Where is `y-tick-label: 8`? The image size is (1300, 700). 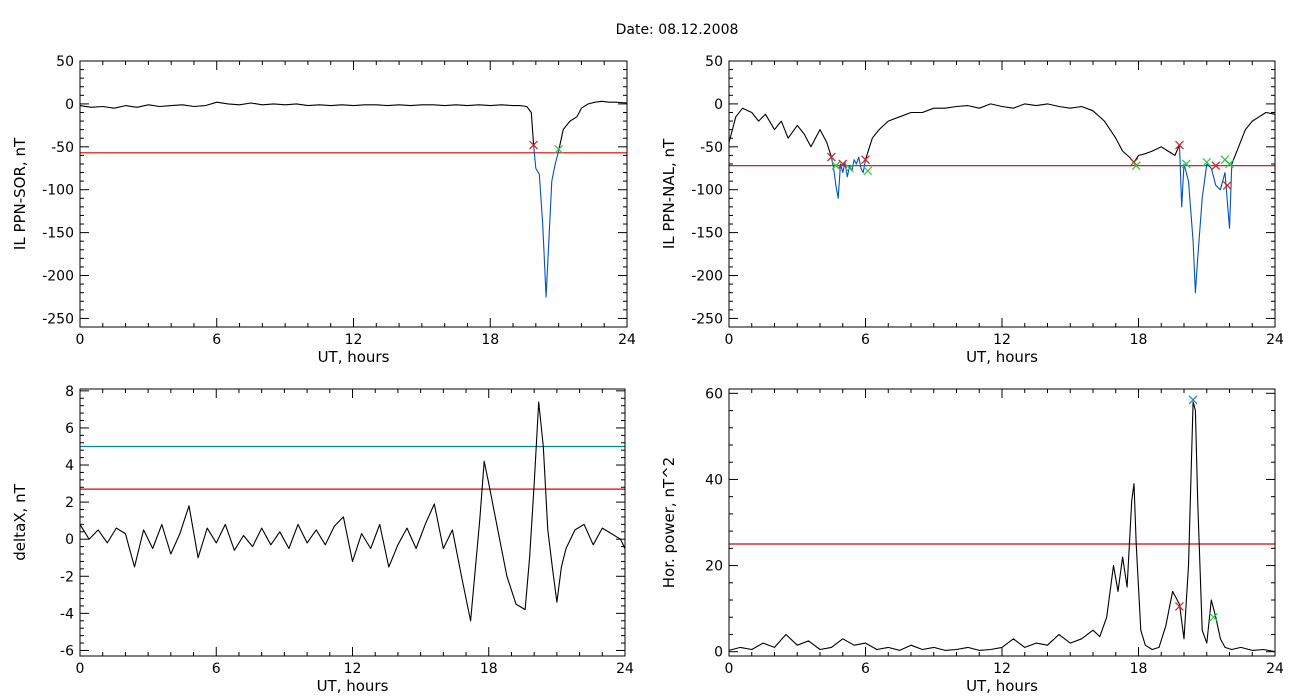
y-tick-label: 8 is located at coordinates (69, 392).